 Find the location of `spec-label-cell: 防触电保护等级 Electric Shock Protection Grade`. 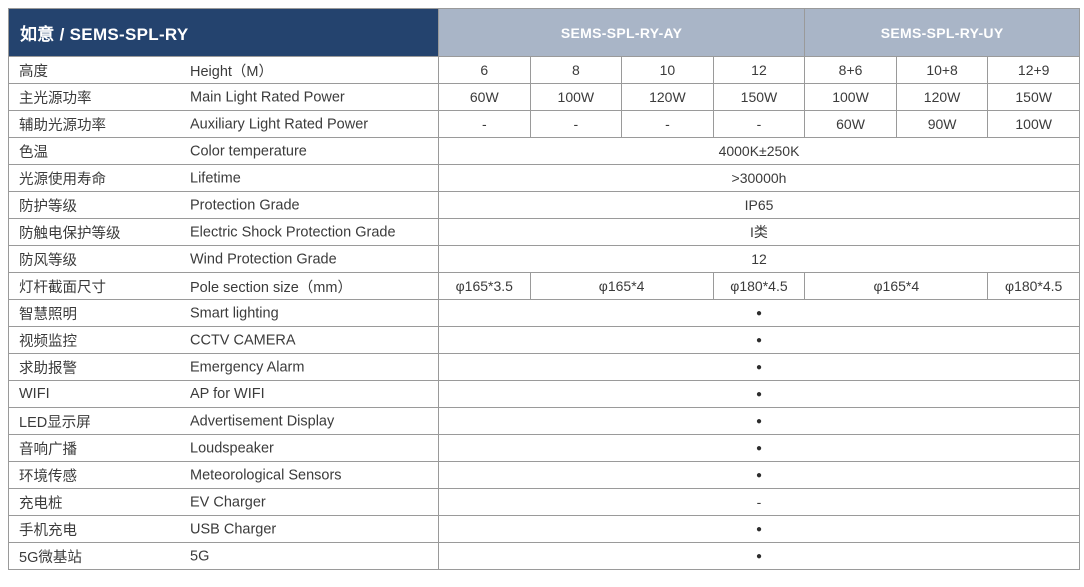

spec-label-cell: 防触电保护等级 Electric Shock Protection Grade is located at coordinates (223, 232).